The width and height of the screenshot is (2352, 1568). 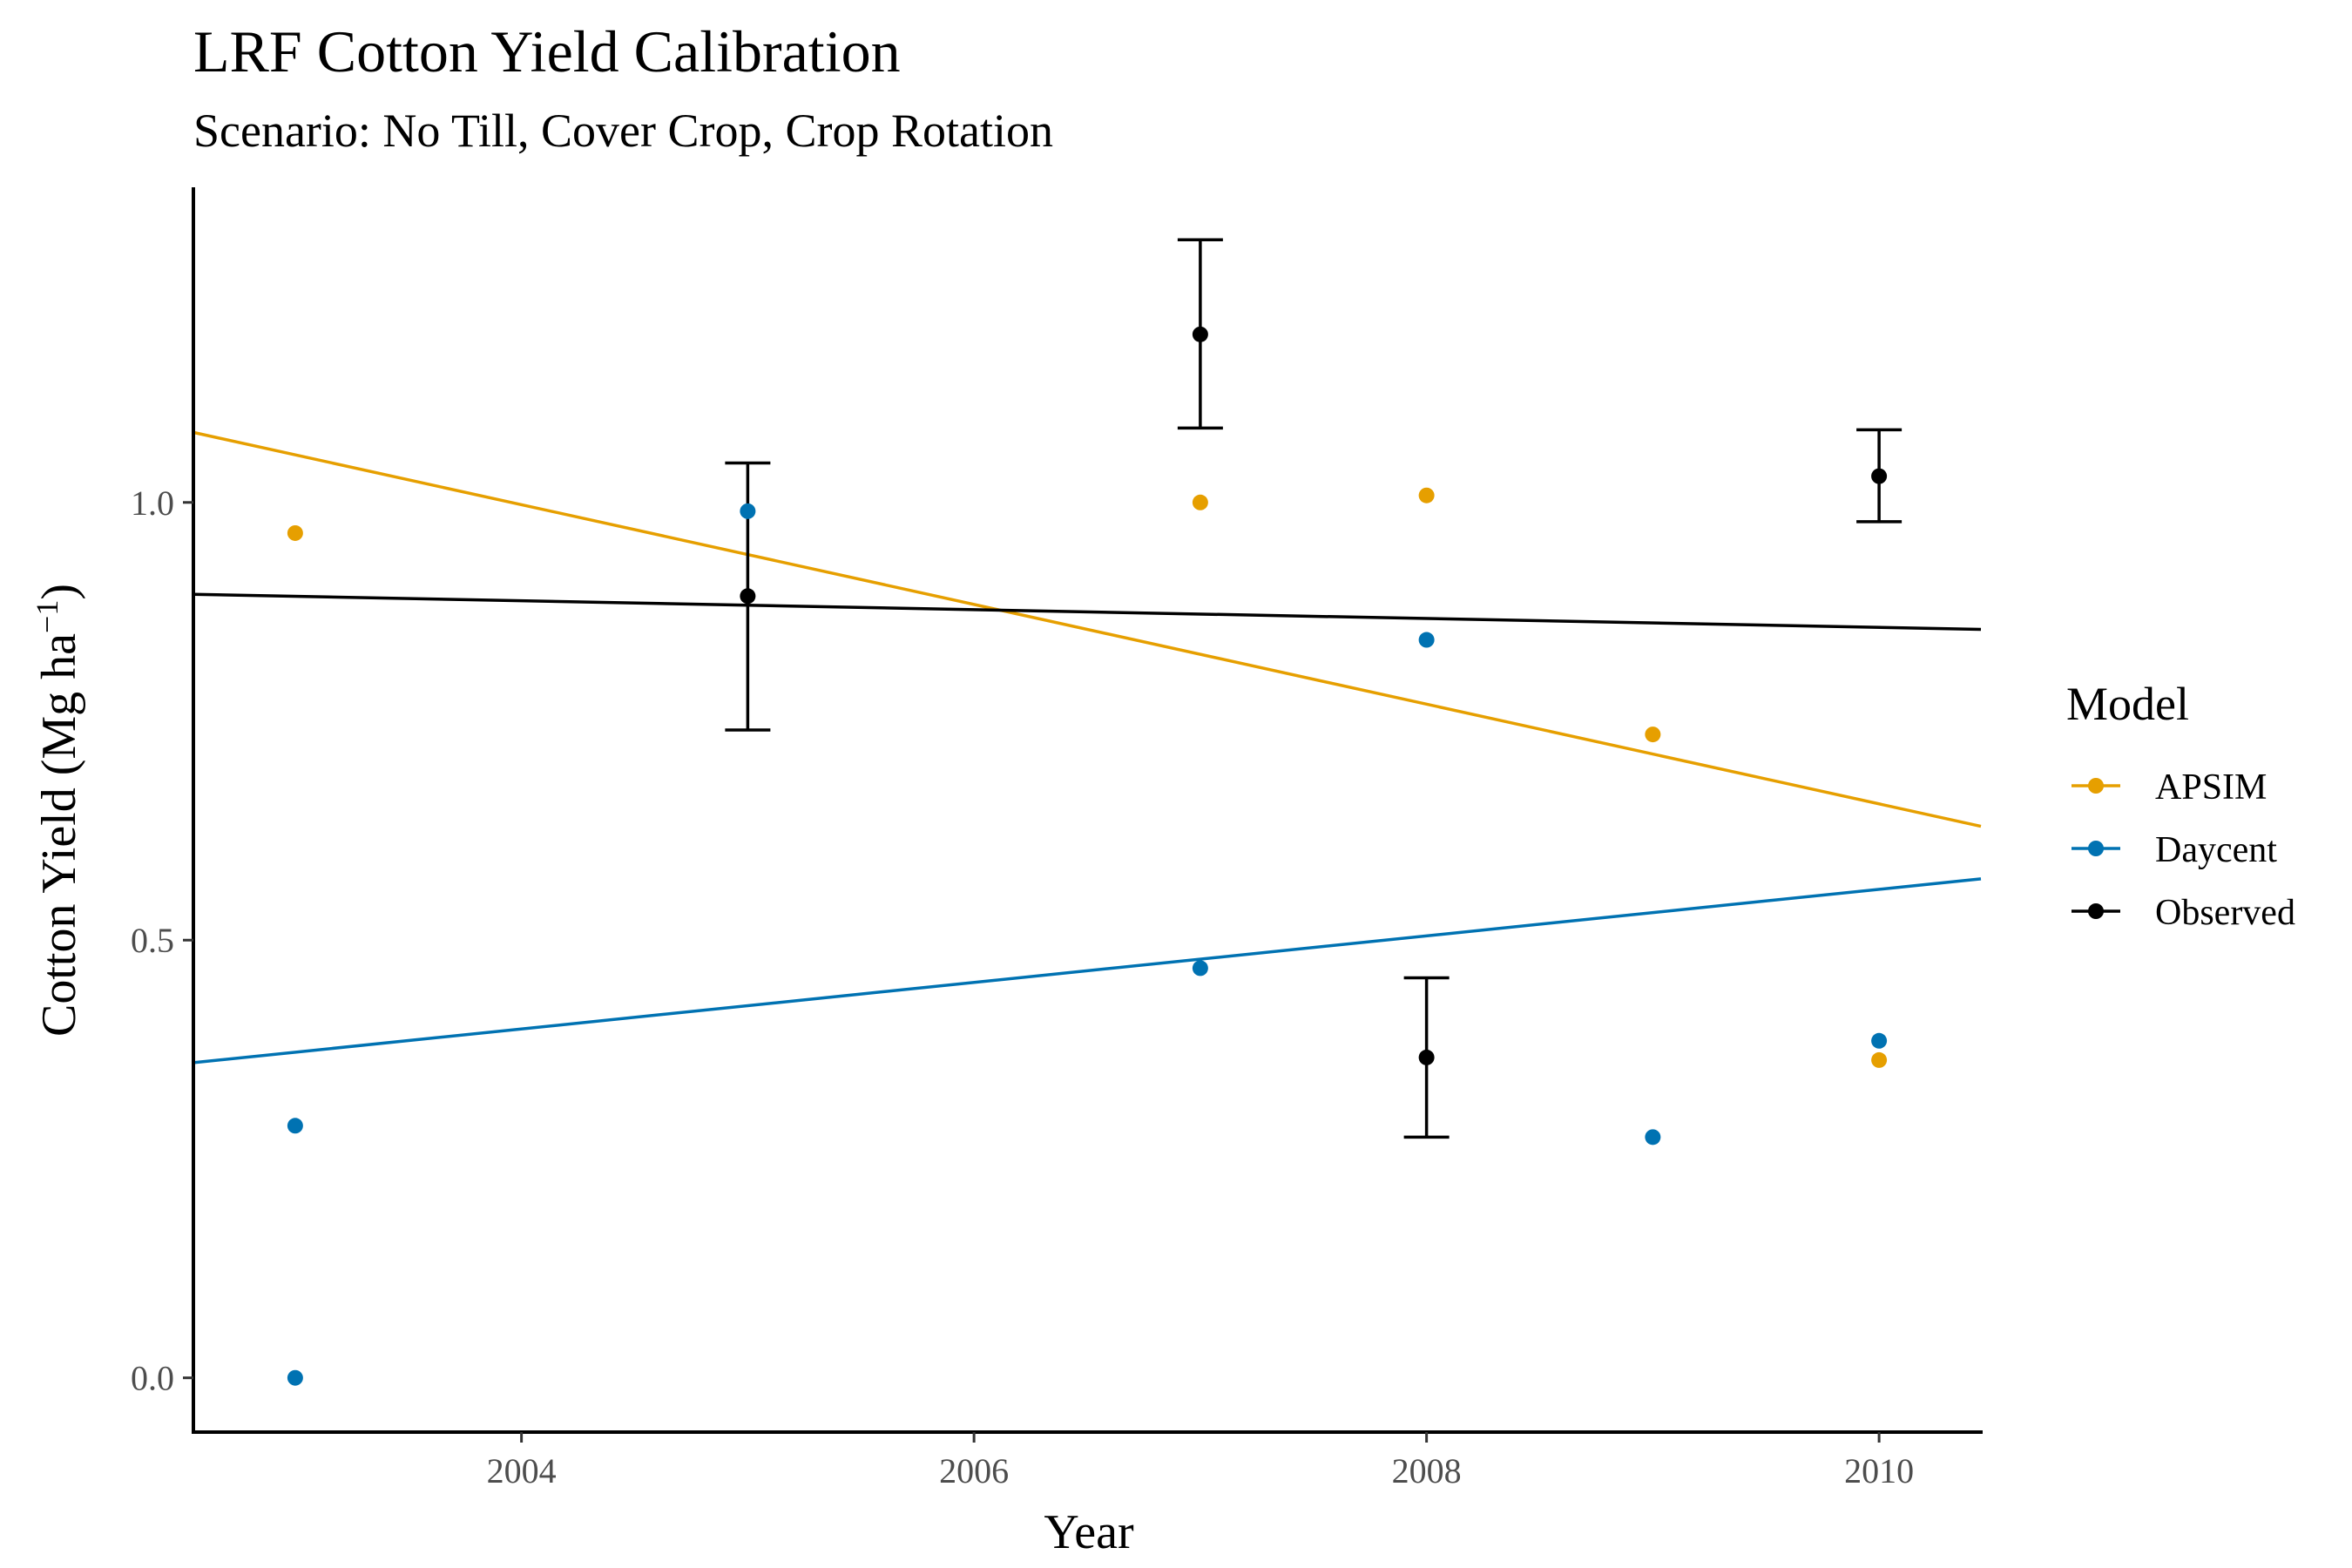 What do you see at coordinates (2096, 849) in the screenshot?
I see `legend-key-point-daycent` at bounding box center [2096, 849].